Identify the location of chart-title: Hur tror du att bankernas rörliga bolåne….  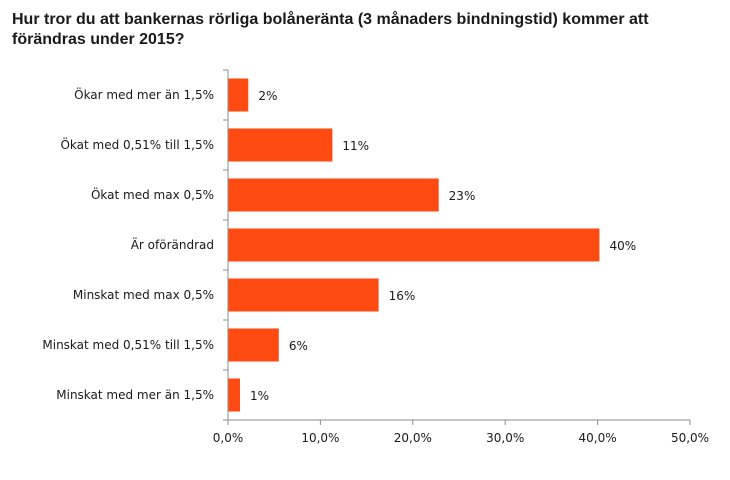
(330, 29).